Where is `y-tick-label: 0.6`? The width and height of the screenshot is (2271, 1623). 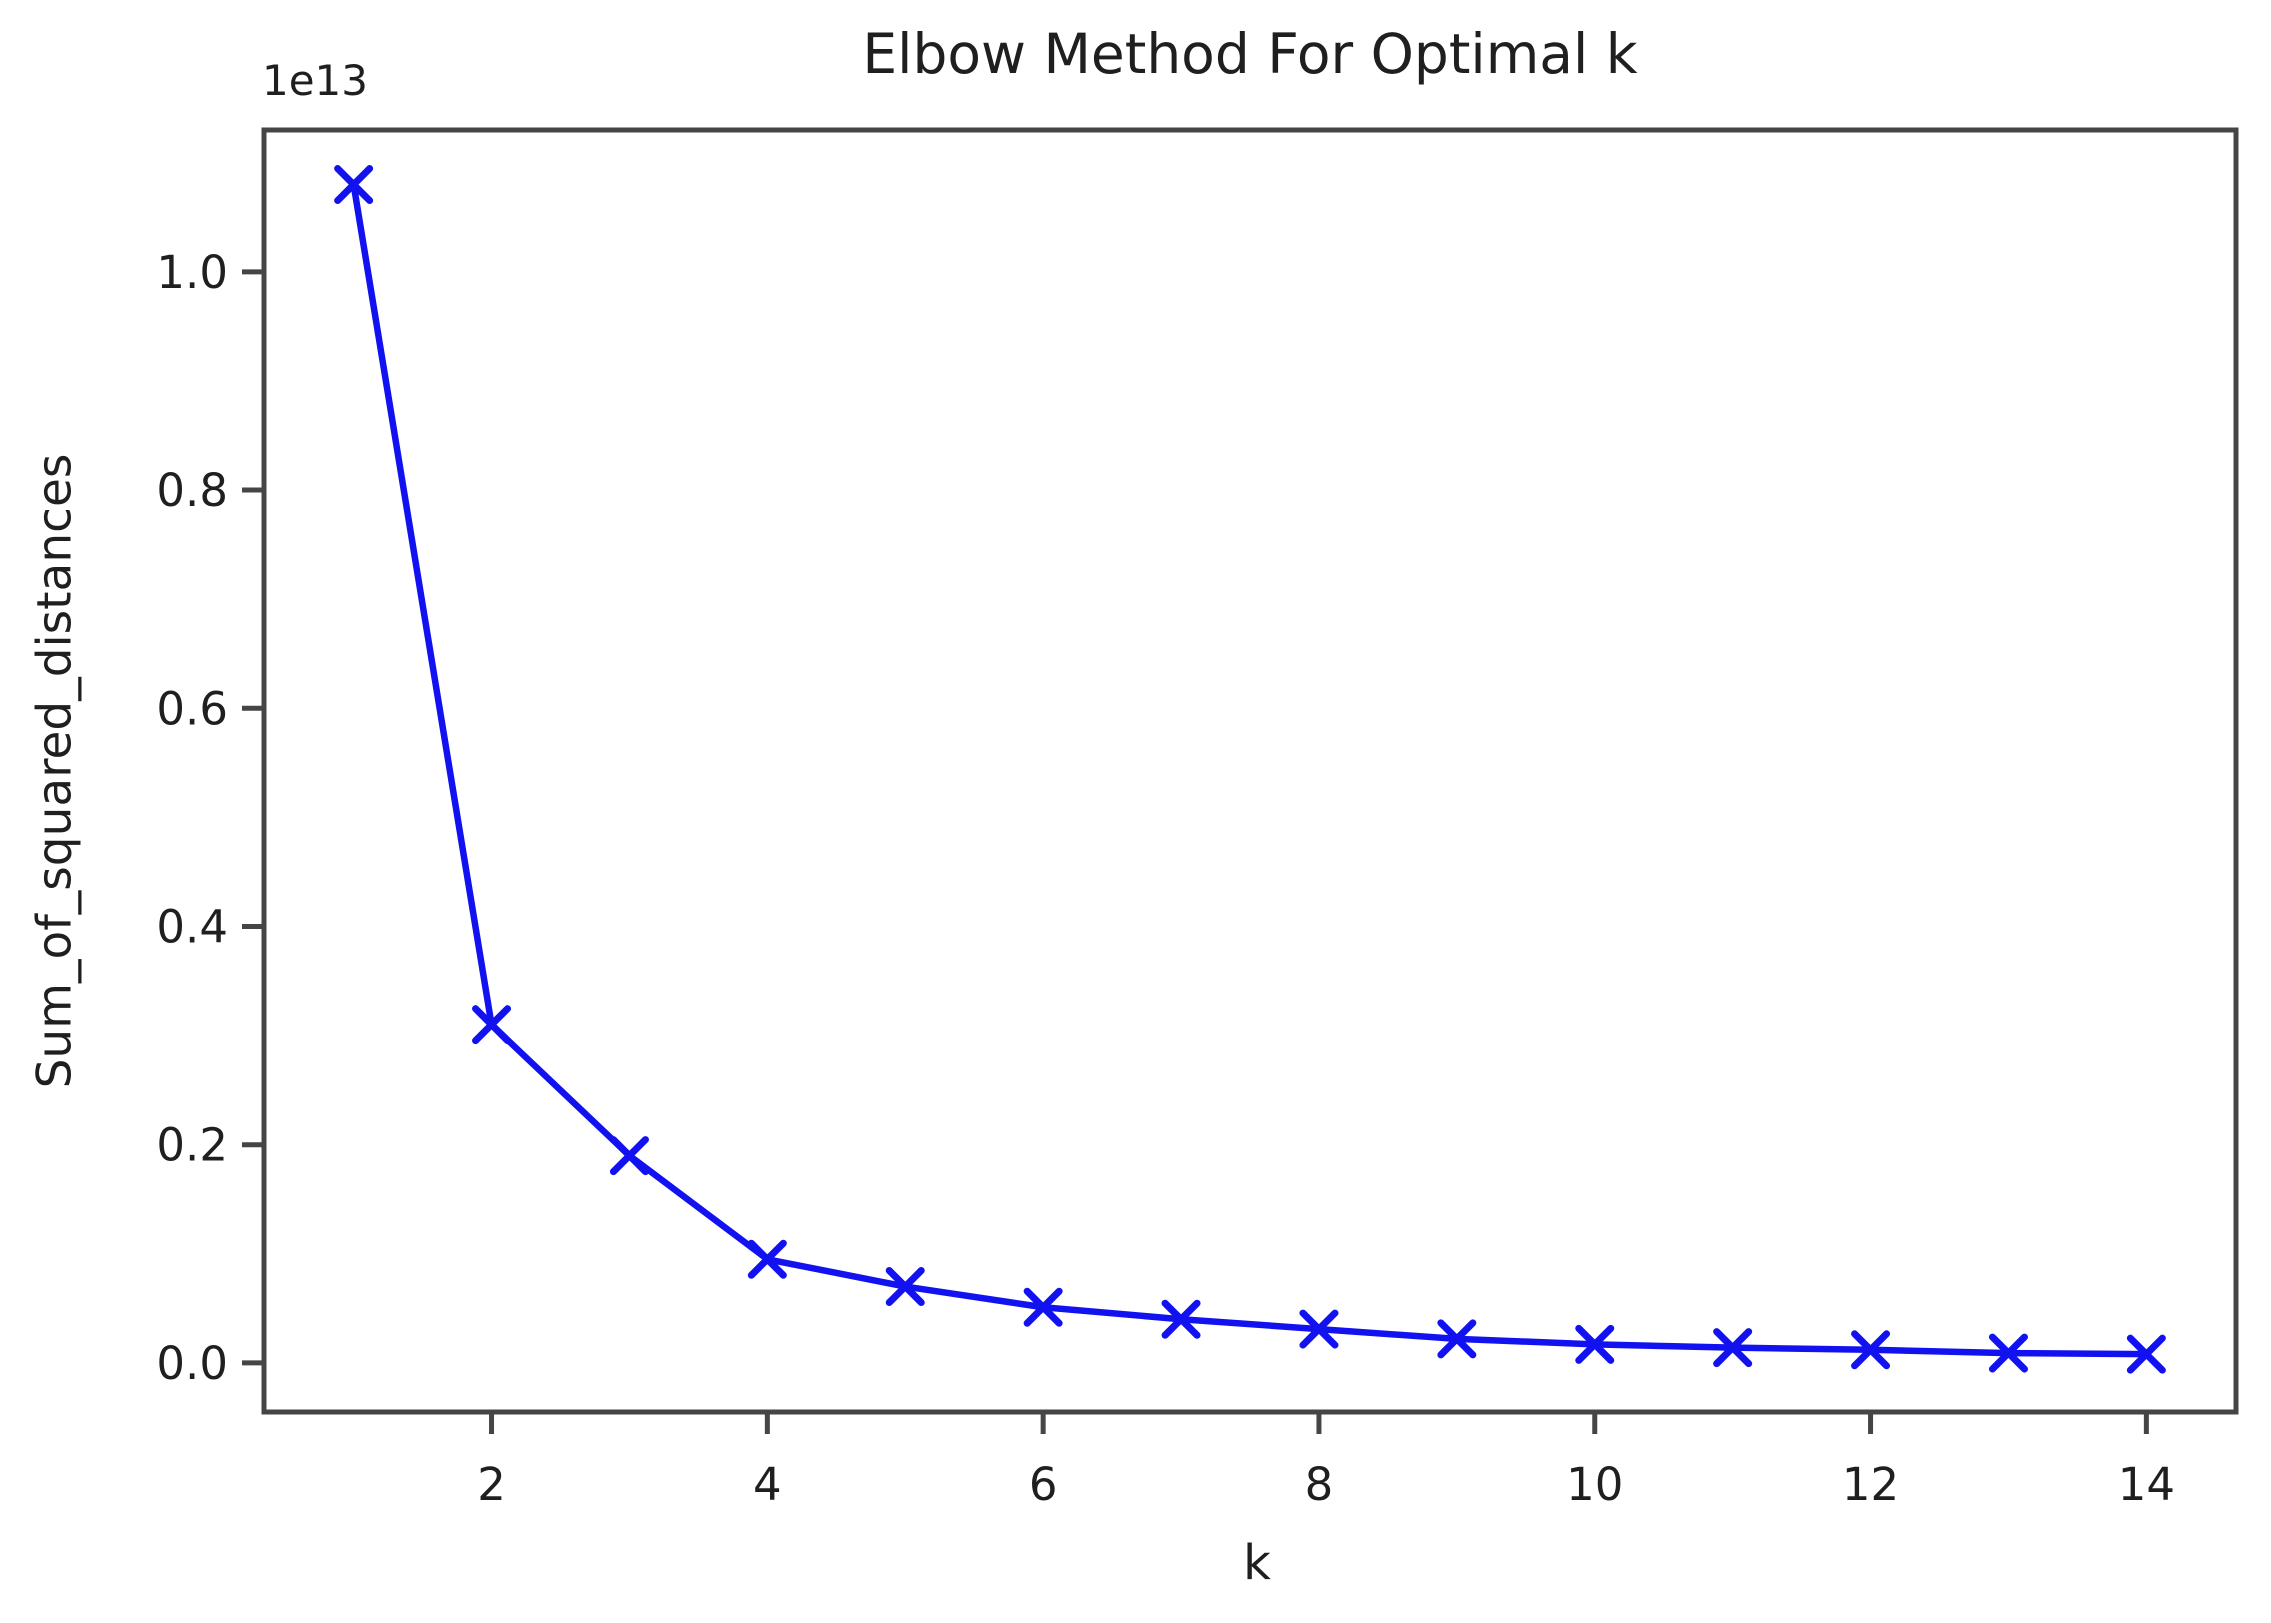 y-tick-label: 0.6 is located at coordinates (192, 708).